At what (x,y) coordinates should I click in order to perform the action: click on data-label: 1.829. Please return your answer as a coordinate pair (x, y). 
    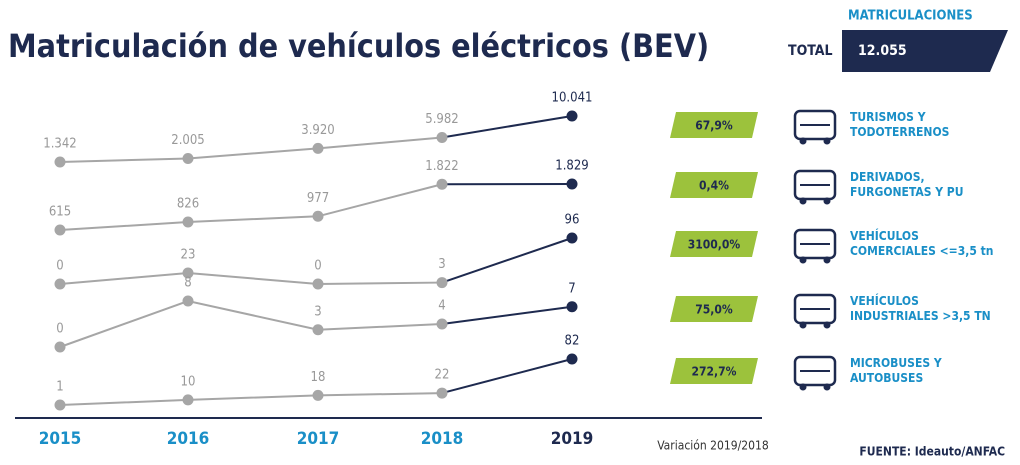
    Looking at the image, I should click on (571, 166).